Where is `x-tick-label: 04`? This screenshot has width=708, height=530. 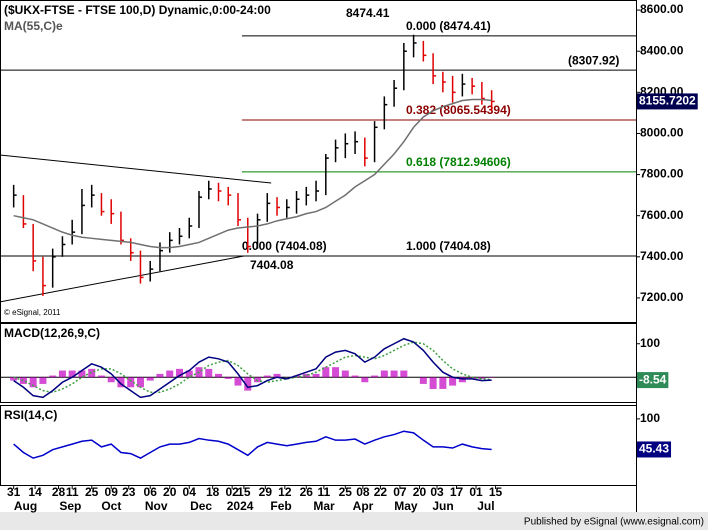
x-tick-label: 04 is located at coordinates (190, 492).